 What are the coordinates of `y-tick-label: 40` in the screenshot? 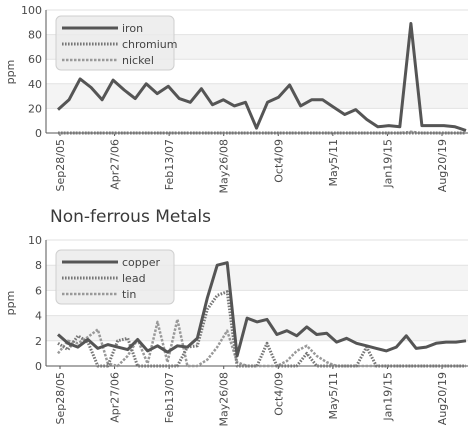 It's located at (35, 84).